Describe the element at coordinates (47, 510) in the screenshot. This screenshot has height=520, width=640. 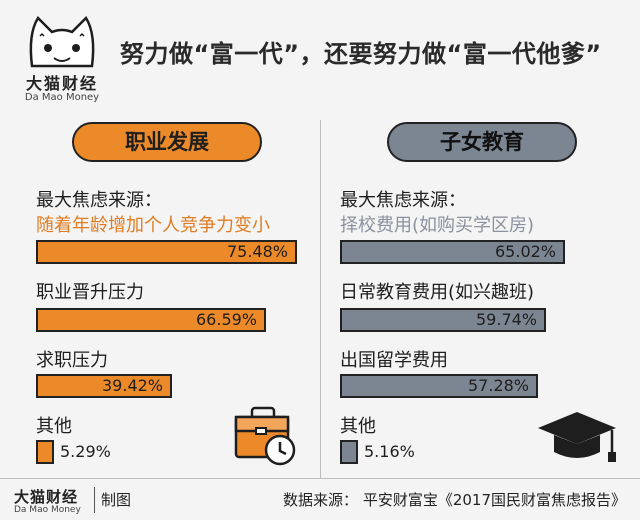
I see `footer-brand-en: Da Mao Money` at that location.